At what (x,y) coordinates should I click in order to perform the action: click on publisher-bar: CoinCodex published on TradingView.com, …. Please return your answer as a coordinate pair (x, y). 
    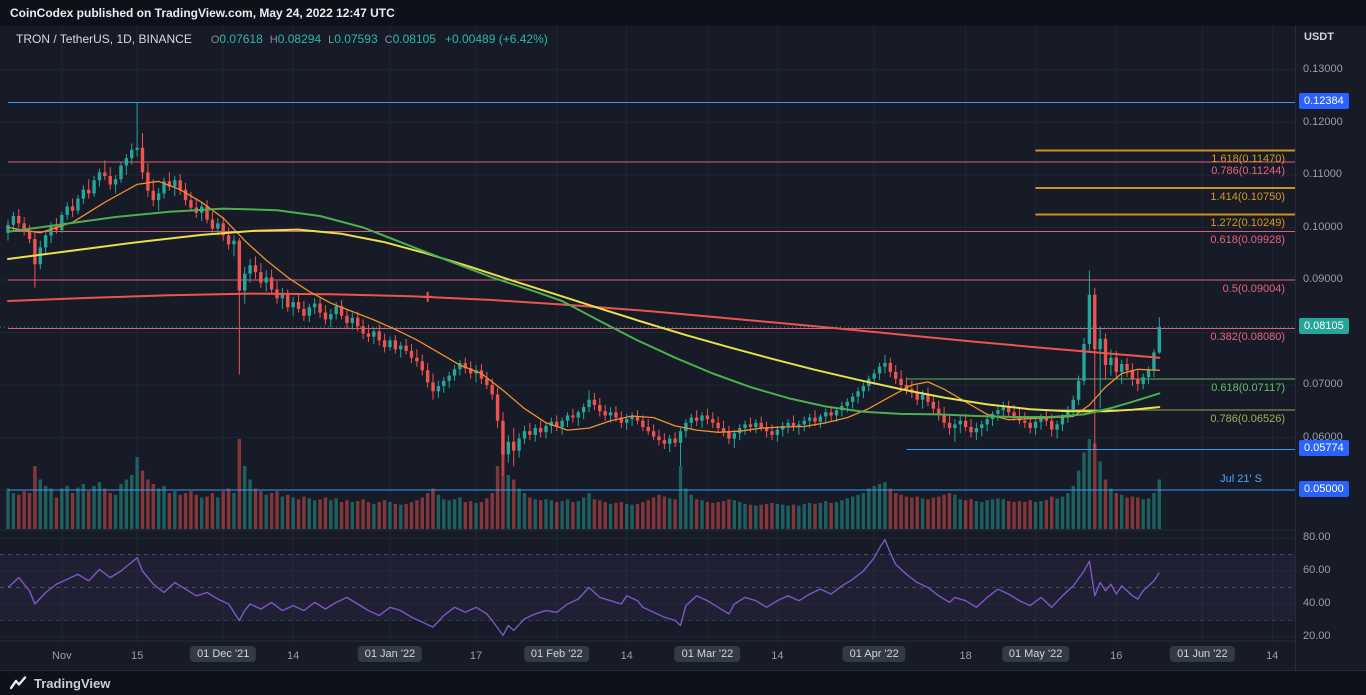
    Looking at the image, I should click on (683, 13).